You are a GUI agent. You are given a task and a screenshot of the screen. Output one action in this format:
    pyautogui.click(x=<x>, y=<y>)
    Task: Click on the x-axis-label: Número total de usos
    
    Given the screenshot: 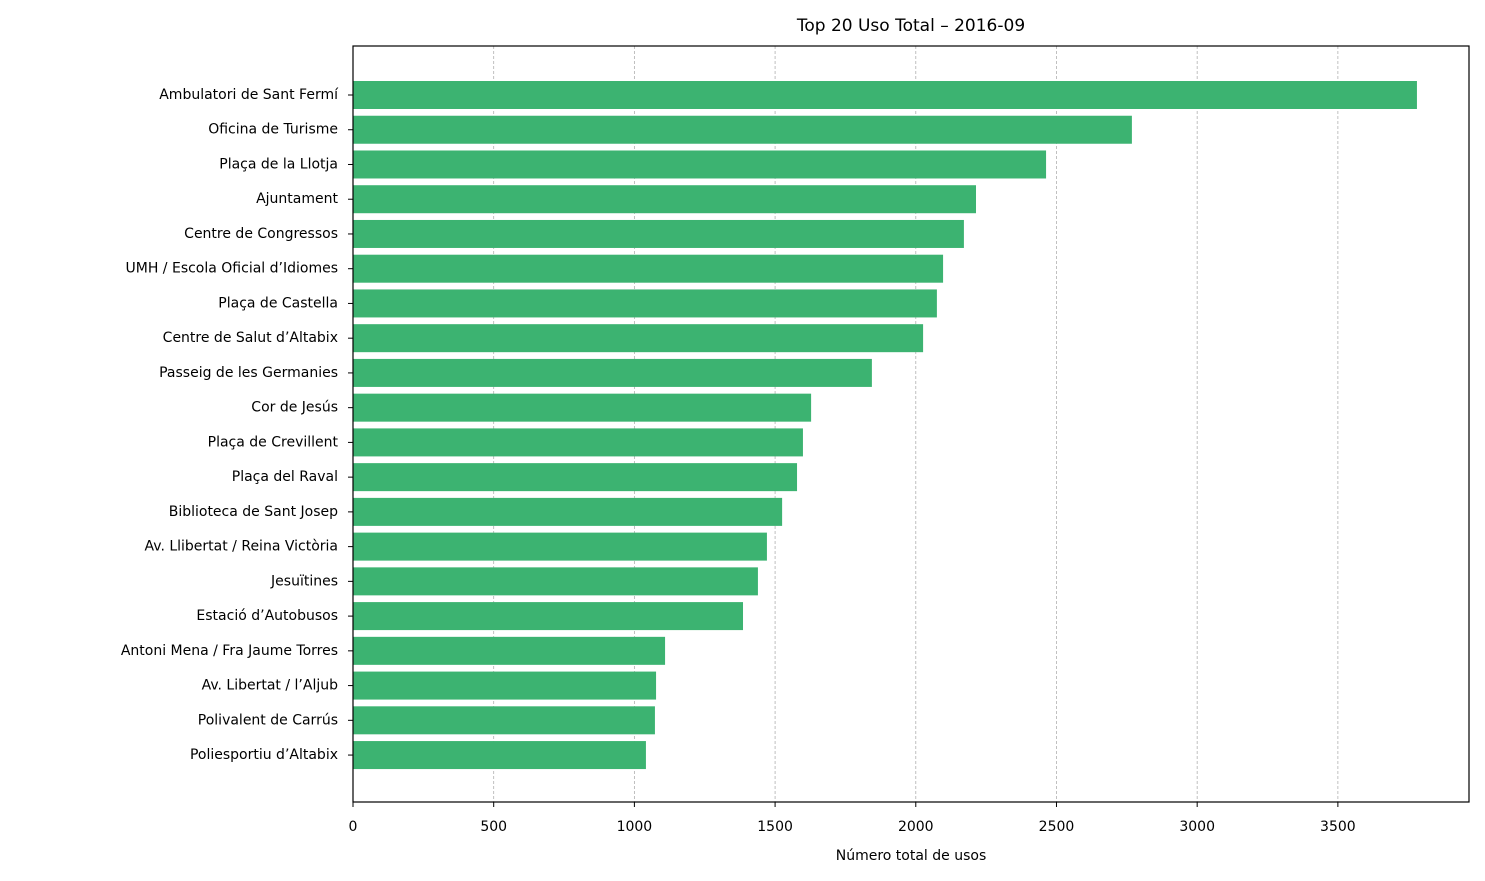 What is the action you would take?
    pyautogui.click(x=911, y=856)
    